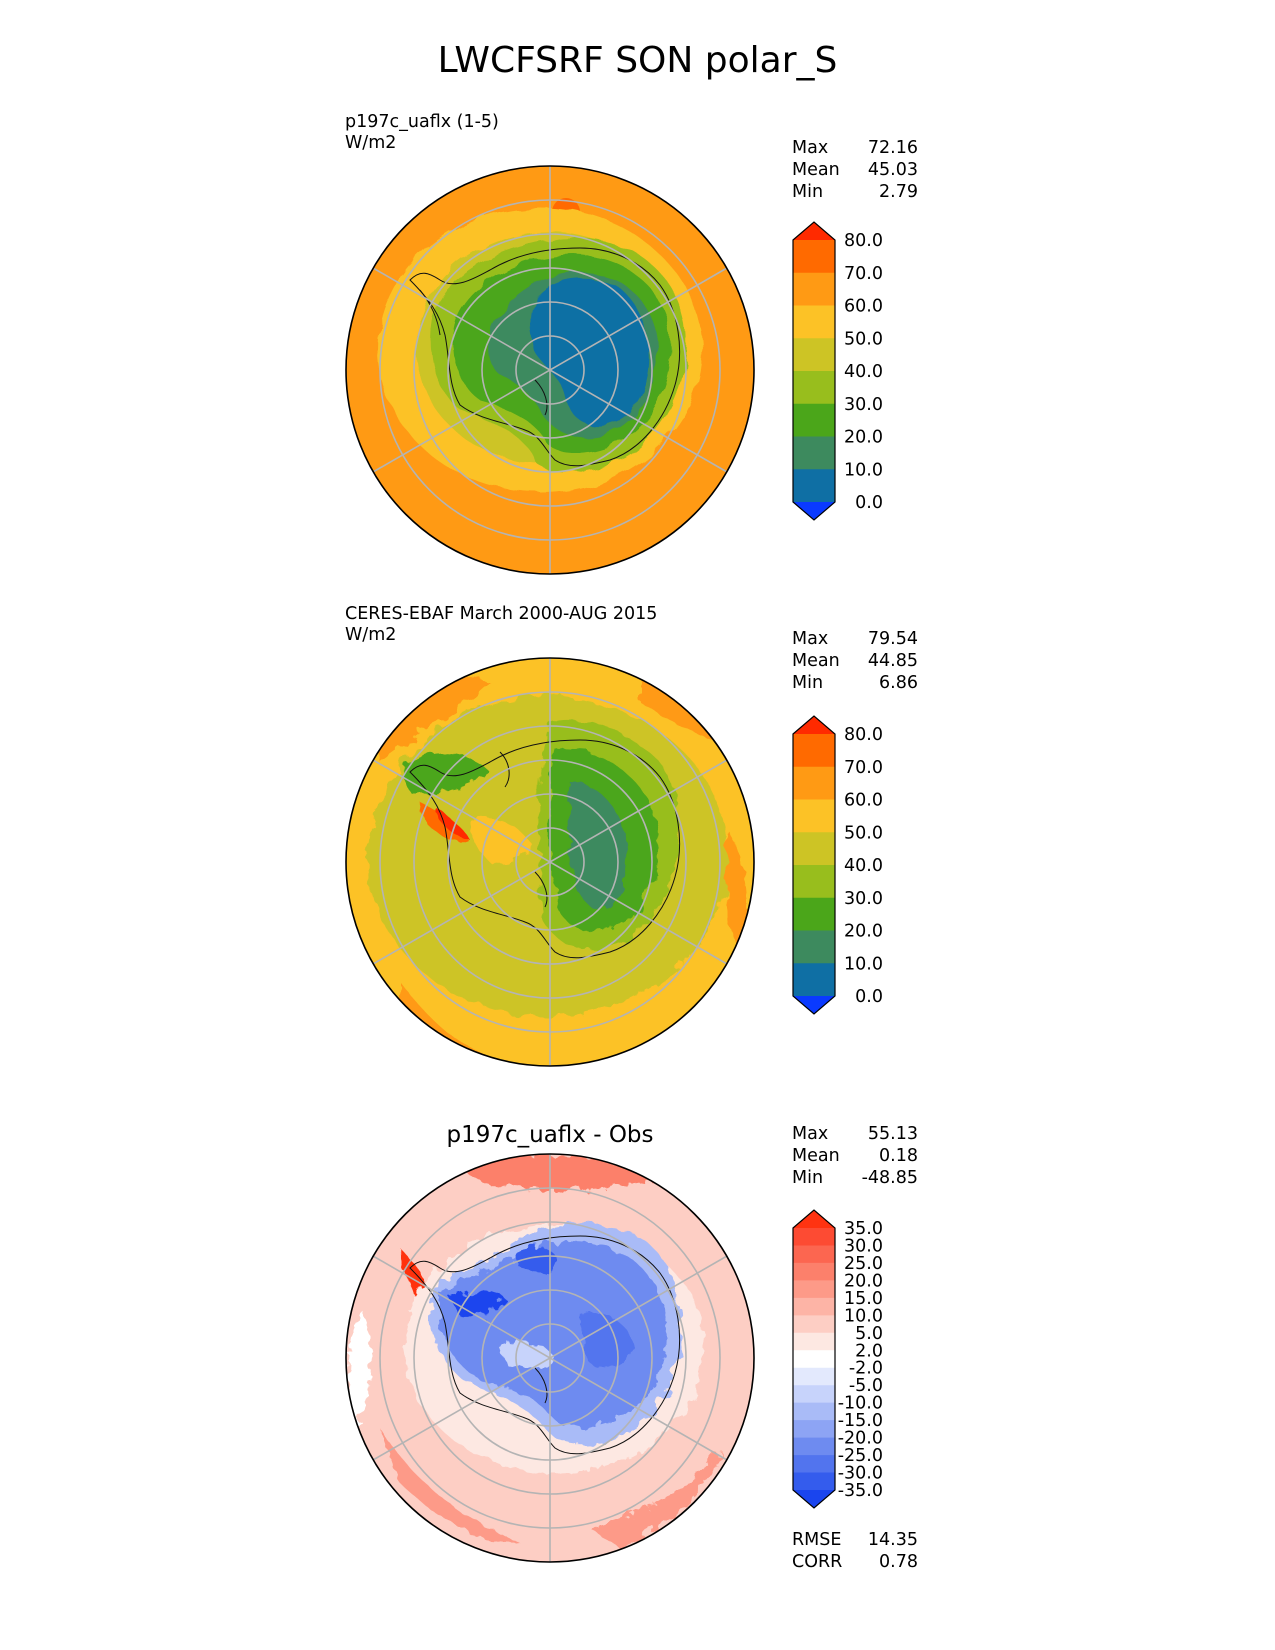  Describe the element at coordinates (860, 1439) in the screenshot. I see `colorbar-tick-label: -20.0` at that location.